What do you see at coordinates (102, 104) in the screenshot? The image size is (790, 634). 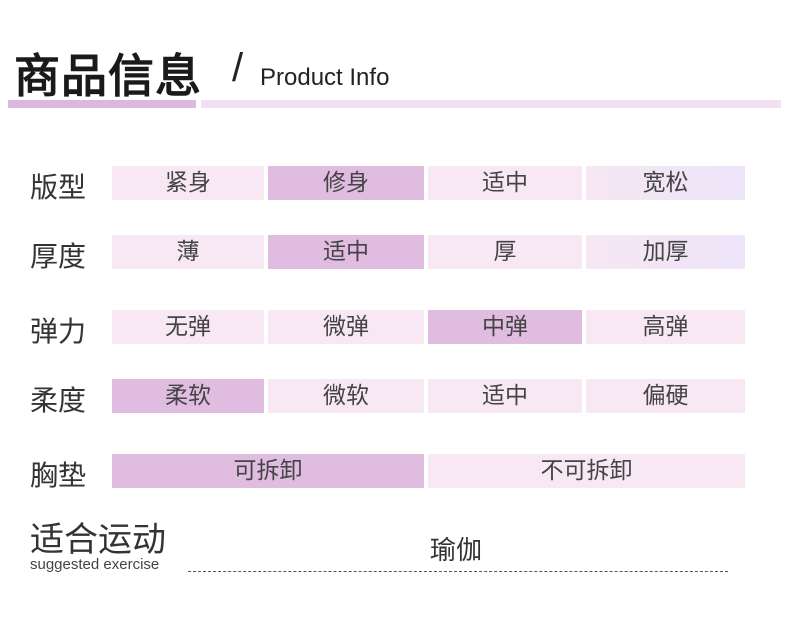 I see `header-accent-bar` at bounding box center [102, 104].